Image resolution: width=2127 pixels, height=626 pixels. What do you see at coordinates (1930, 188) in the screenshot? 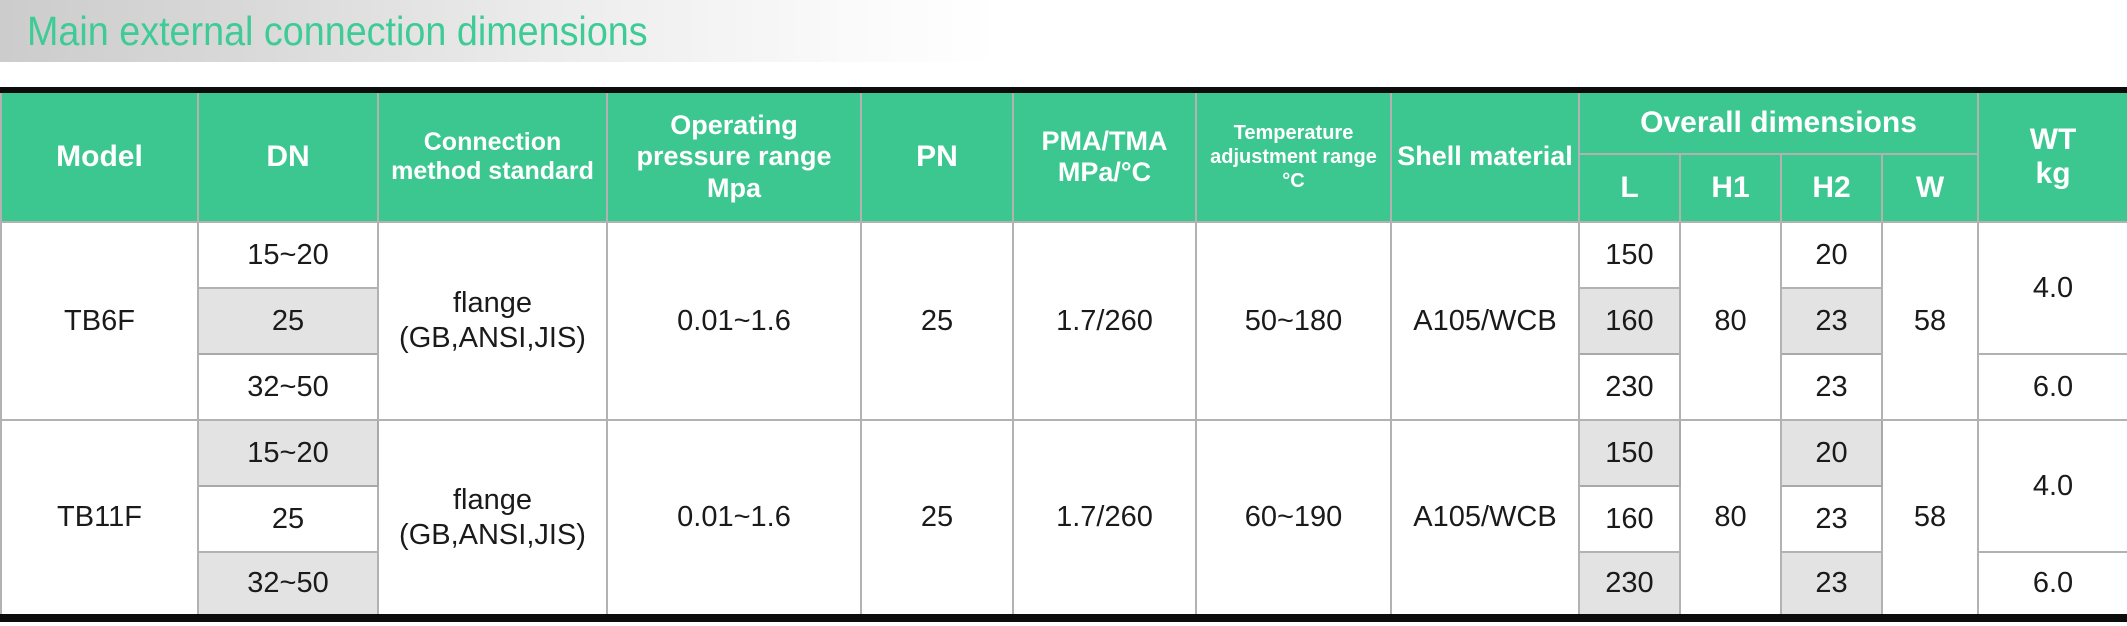
I see `col-header-w: W` at bounding box center [1930, 188].